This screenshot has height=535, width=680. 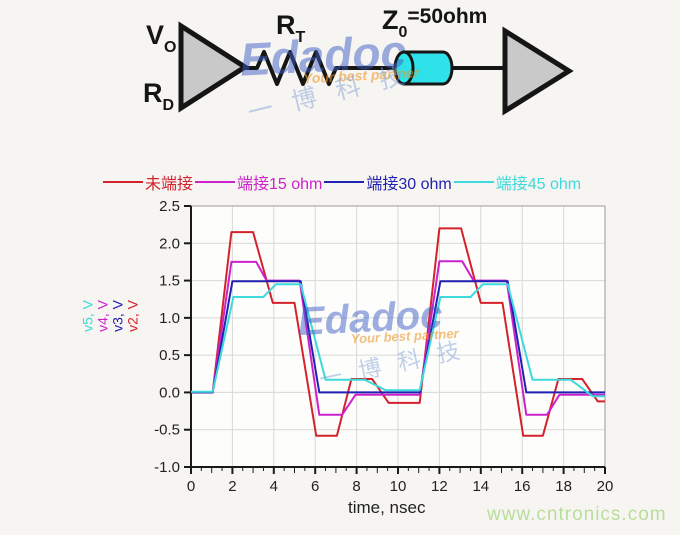 What do you see at coordinates (428, 68) in the screenshot?
I see `transmission-line-icon` at bounding box center [428, 68].